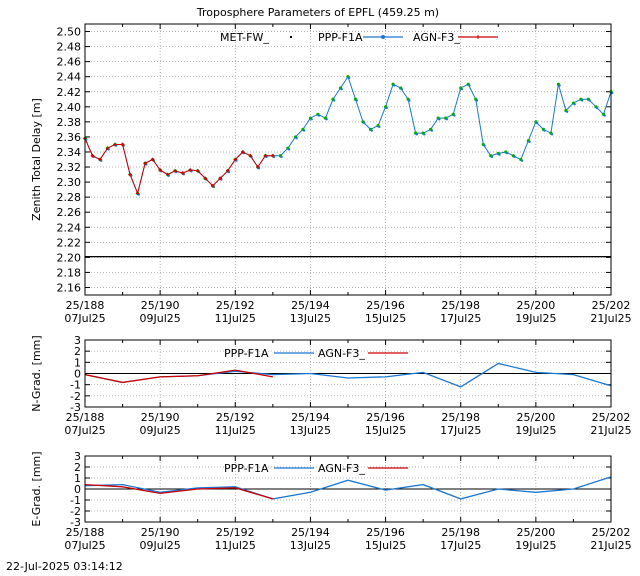 This screenshot has height=576, width=640. I want to click on x-tick-label-date: 21Jul25, so click(610, 318).